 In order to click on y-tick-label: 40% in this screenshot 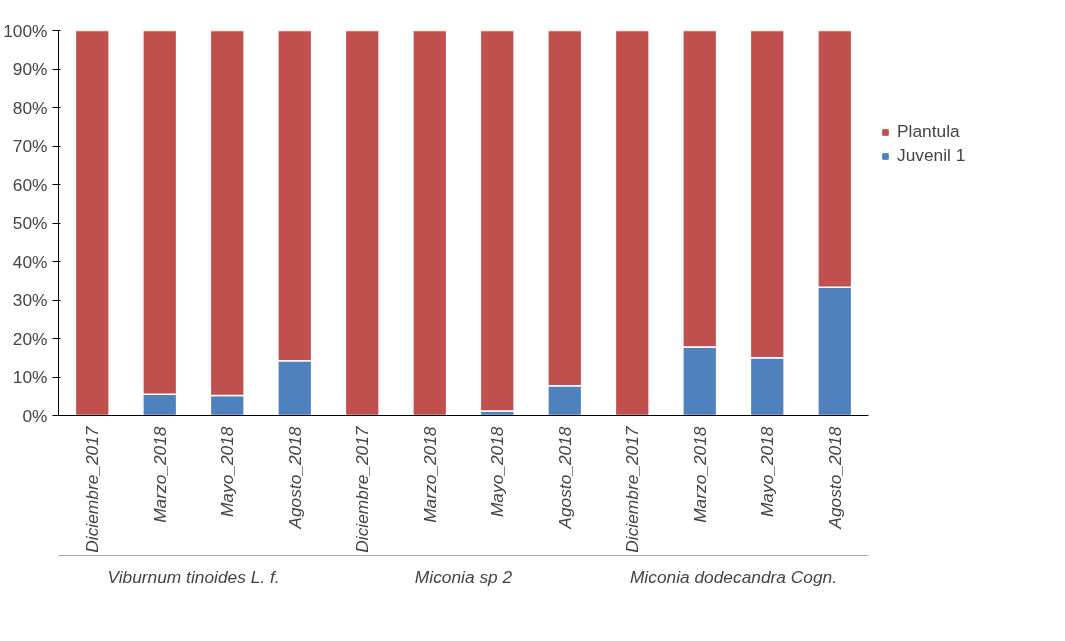, I will do `click(30, 261)`.